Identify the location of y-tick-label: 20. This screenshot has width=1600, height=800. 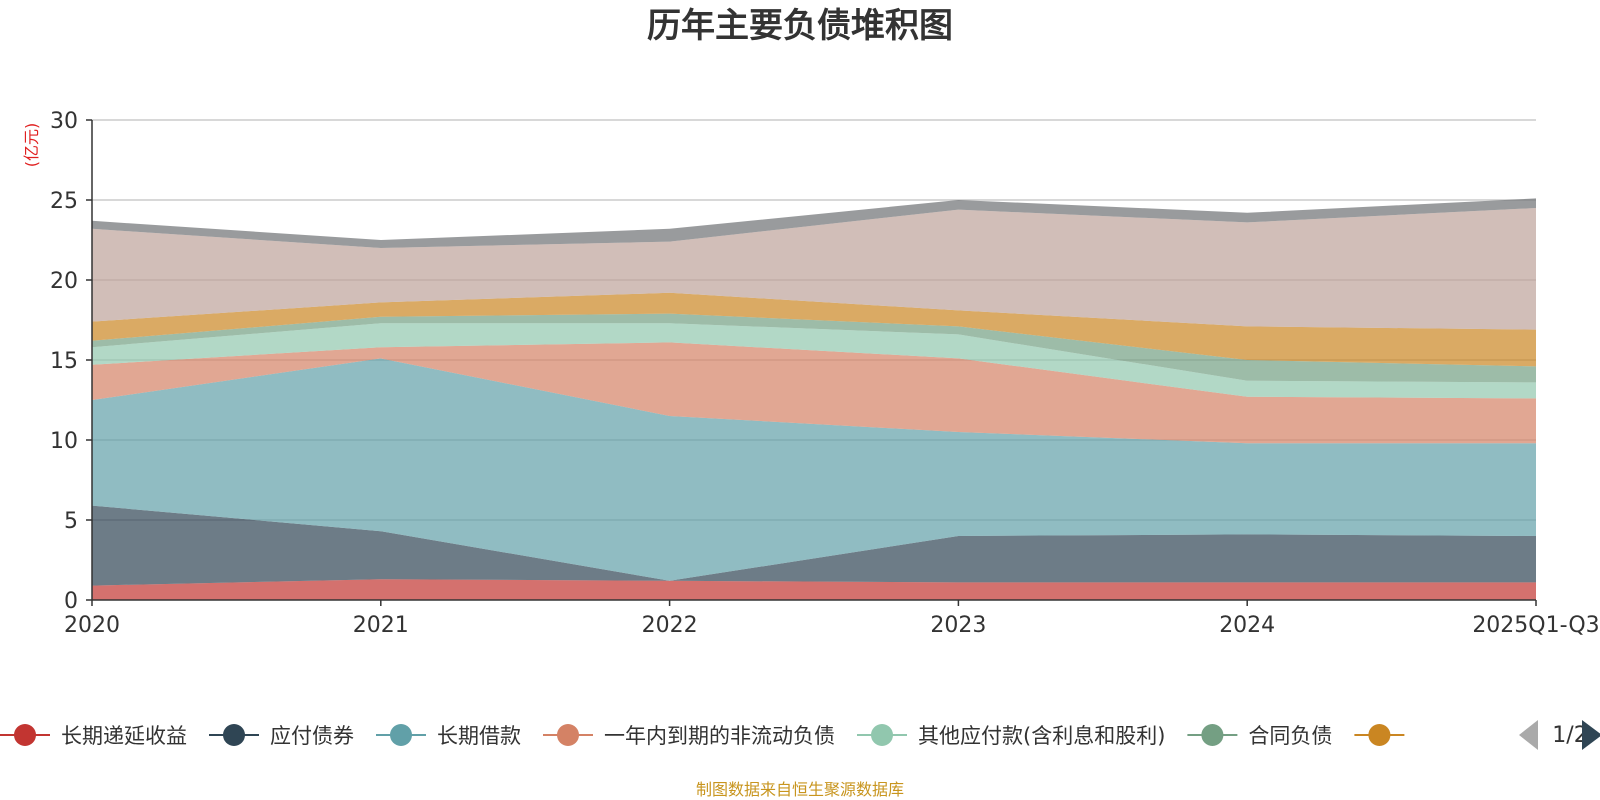
(64, 281).